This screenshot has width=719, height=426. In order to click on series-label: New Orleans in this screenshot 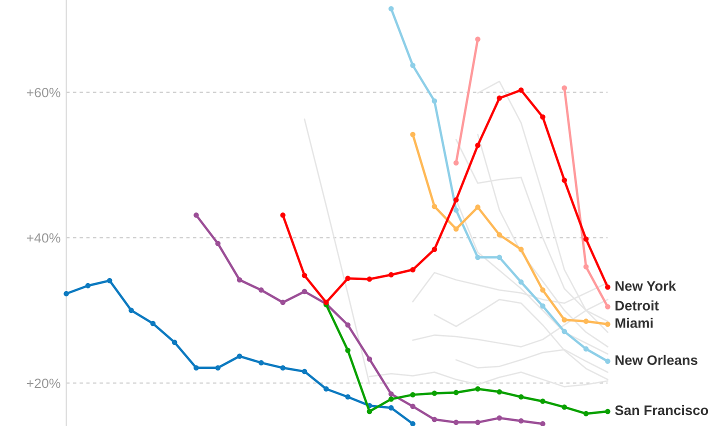, I will do `click(657, 359)`.